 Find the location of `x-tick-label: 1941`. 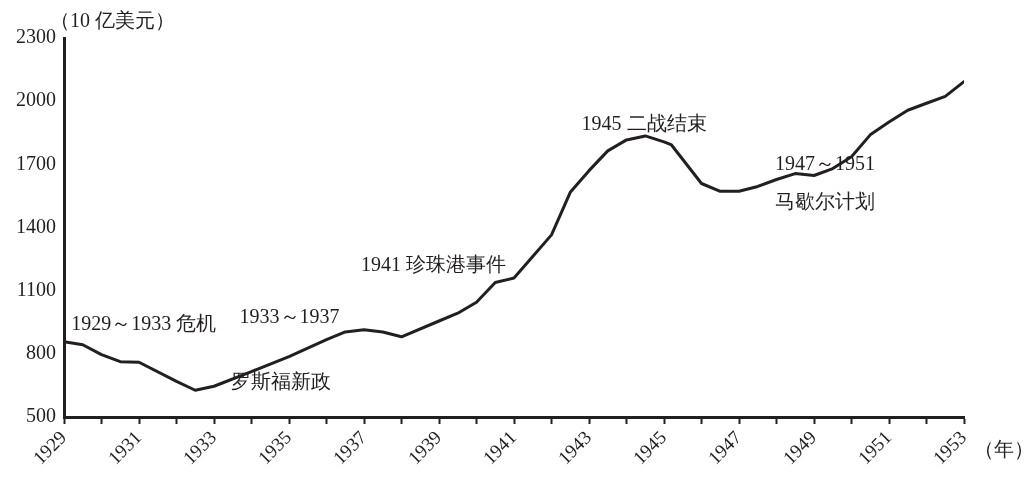

x-tick-label: 1941 is located at coordinates (499, 447).